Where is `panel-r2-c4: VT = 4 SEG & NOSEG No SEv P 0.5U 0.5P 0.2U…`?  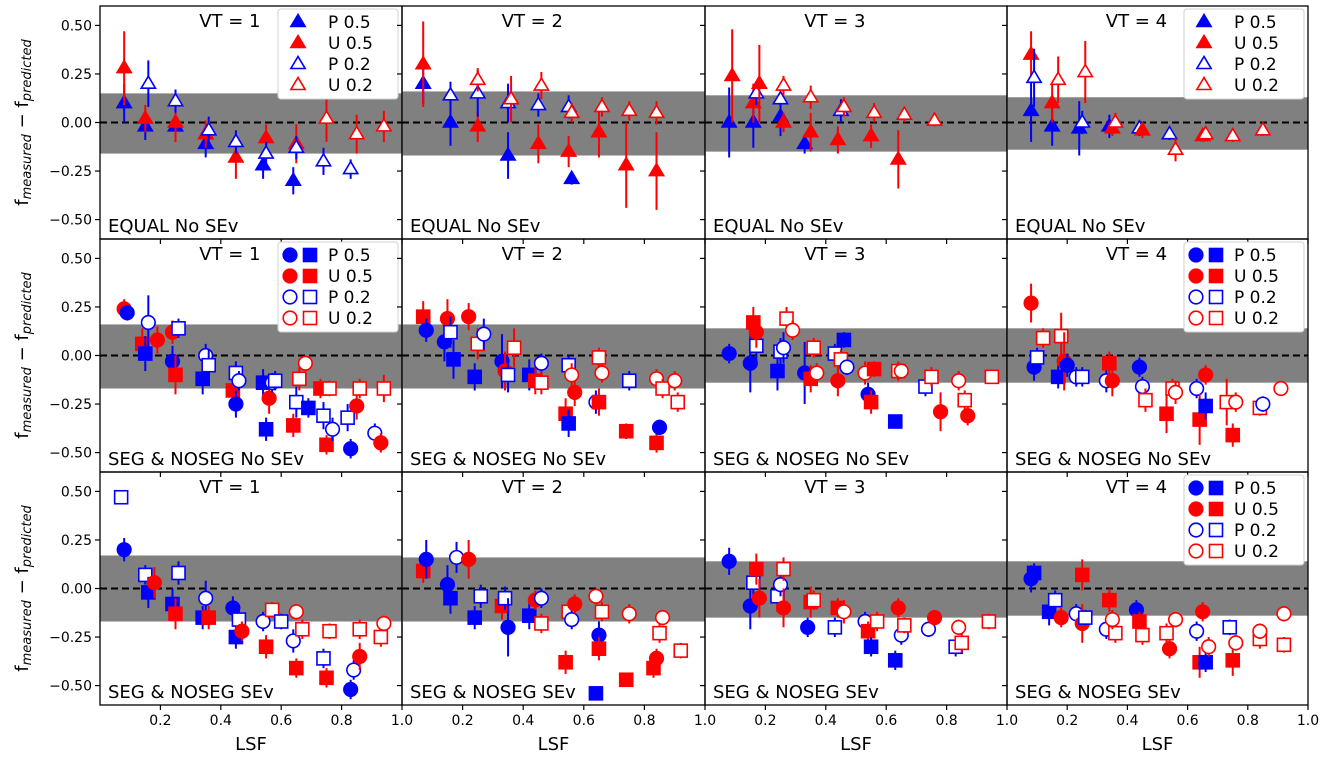 panel-r2-c4: VT = 4 SEG & NOSEG No SEv P 0.5U 0.5P 0.2U… is located at coordinates (1155, 357).